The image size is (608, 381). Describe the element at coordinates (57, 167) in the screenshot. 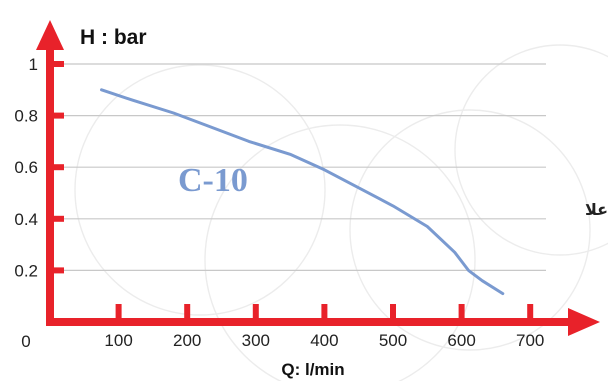

I see `y-tick-mark-0.6` at that location.